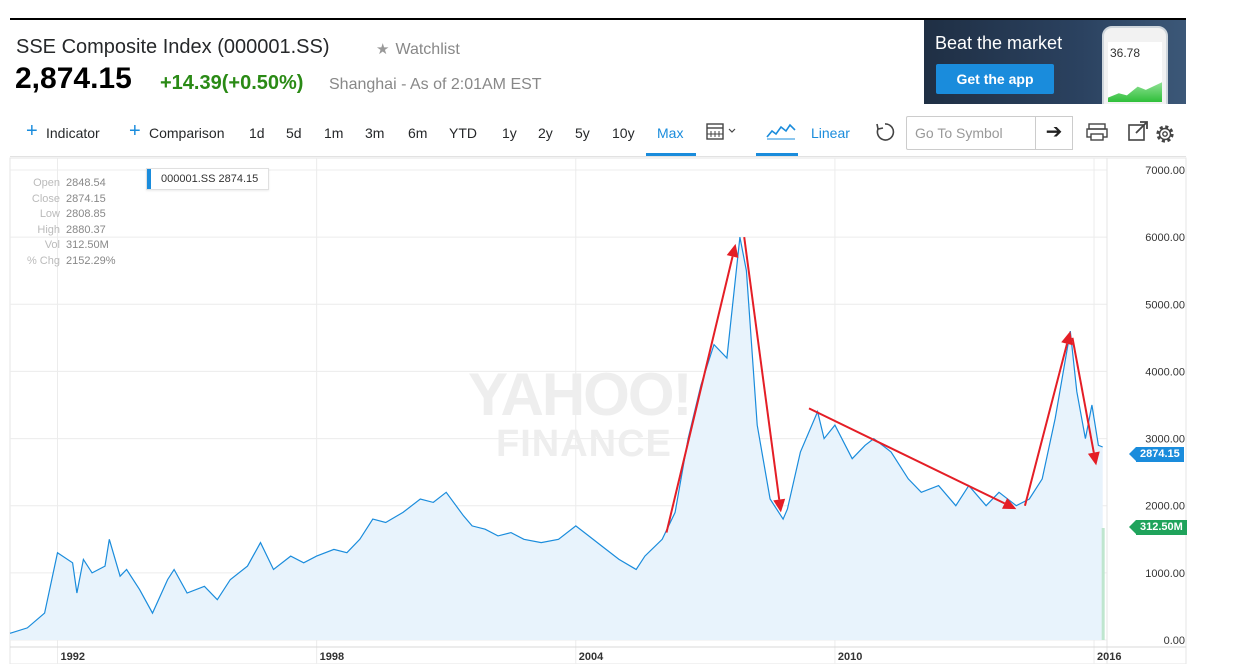  What do you see at coordinates (383, 49) in the screenshot?
I see `star-icon: ★` at bounding box center [383, 49].